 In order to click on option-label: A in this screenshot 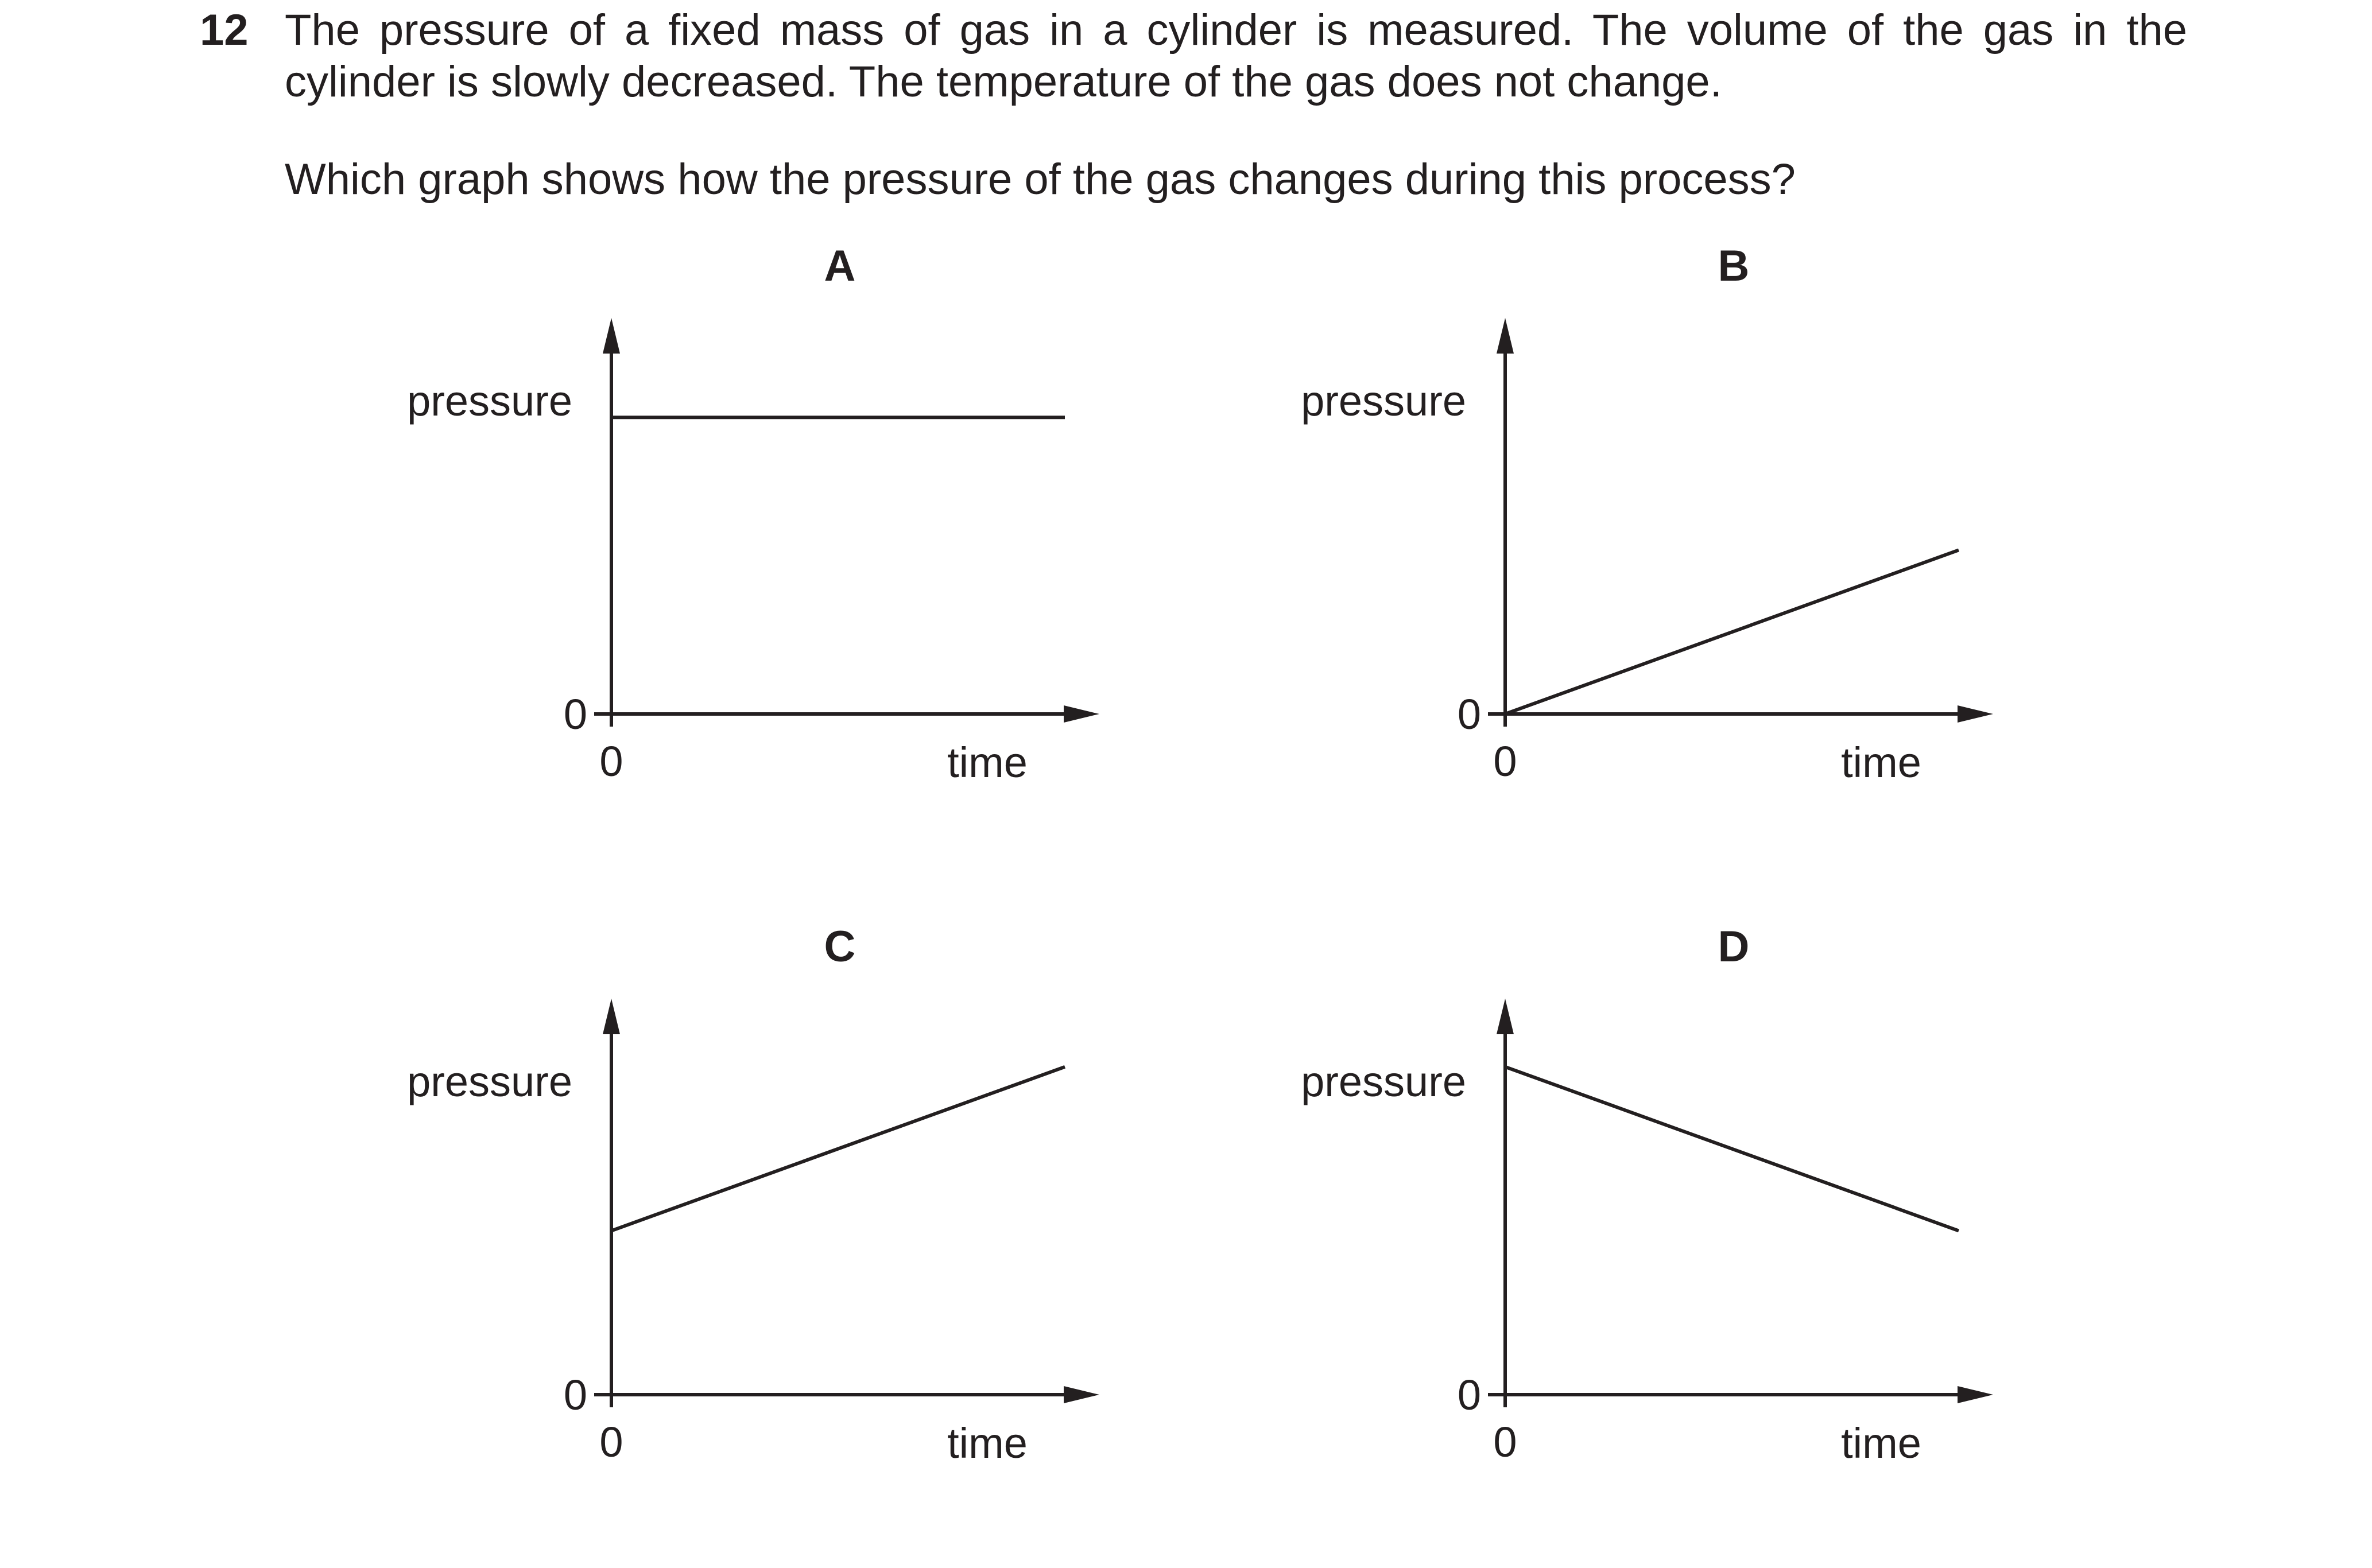, I will do `click(840, 266)`.